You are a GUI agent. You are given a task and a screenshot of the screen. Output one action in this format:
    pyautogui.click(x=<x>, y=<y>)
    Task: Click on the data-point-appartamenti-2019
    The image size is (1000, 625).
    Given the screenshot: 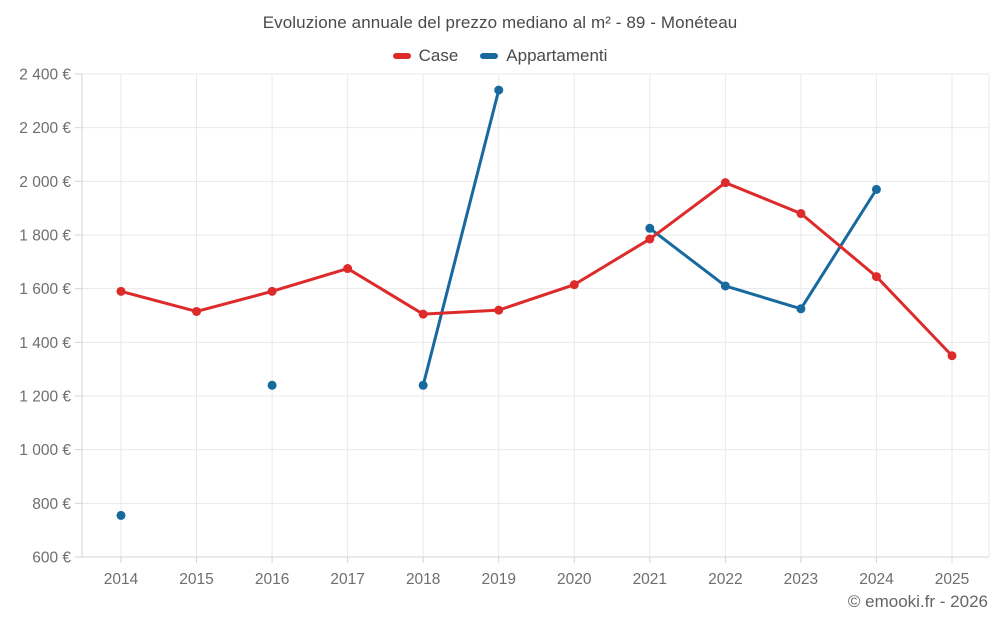 What is the action you would take?
    pyautogui.click(x=499, y=90)
    